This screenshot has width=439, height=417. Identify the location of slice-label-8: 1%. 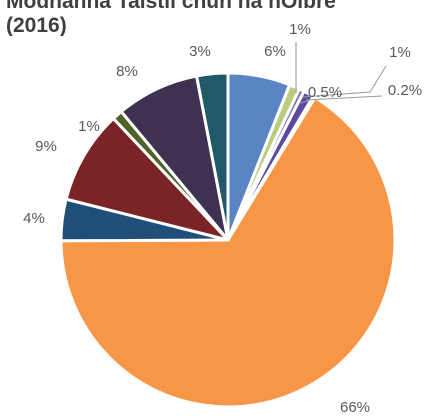
(89, 126).